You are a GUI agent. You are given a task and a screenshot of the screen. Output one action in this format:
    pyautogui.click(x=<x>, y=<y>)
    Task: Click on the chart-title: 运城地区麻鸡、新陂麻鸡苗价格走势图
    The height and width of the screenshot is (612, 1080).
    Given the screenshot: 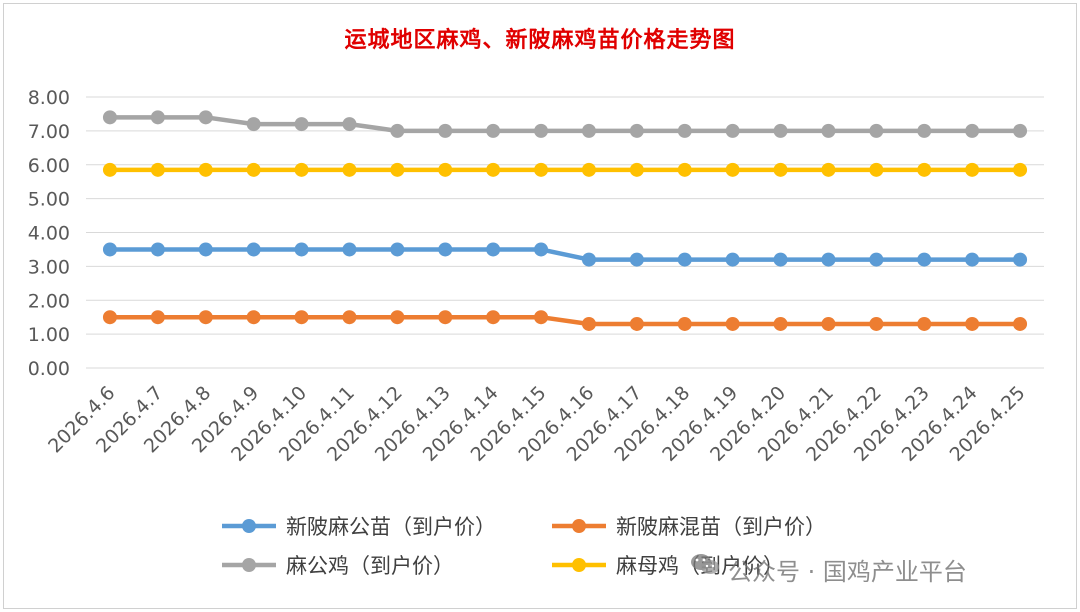 What is the action you would take?
    pyautogui.click(x=540, y=40)
    